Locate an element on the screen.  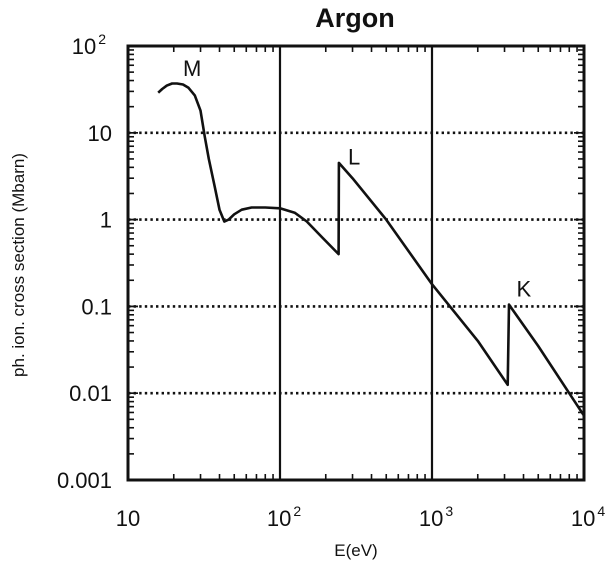
x-tick-labels: 10 10 2 10 3 10 4 is located at coordinates (361, 517).